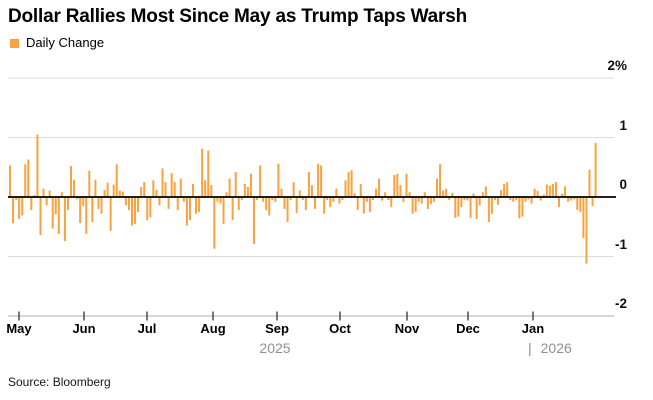  I want to click on y-axis-label: -2, so click(620, 303).